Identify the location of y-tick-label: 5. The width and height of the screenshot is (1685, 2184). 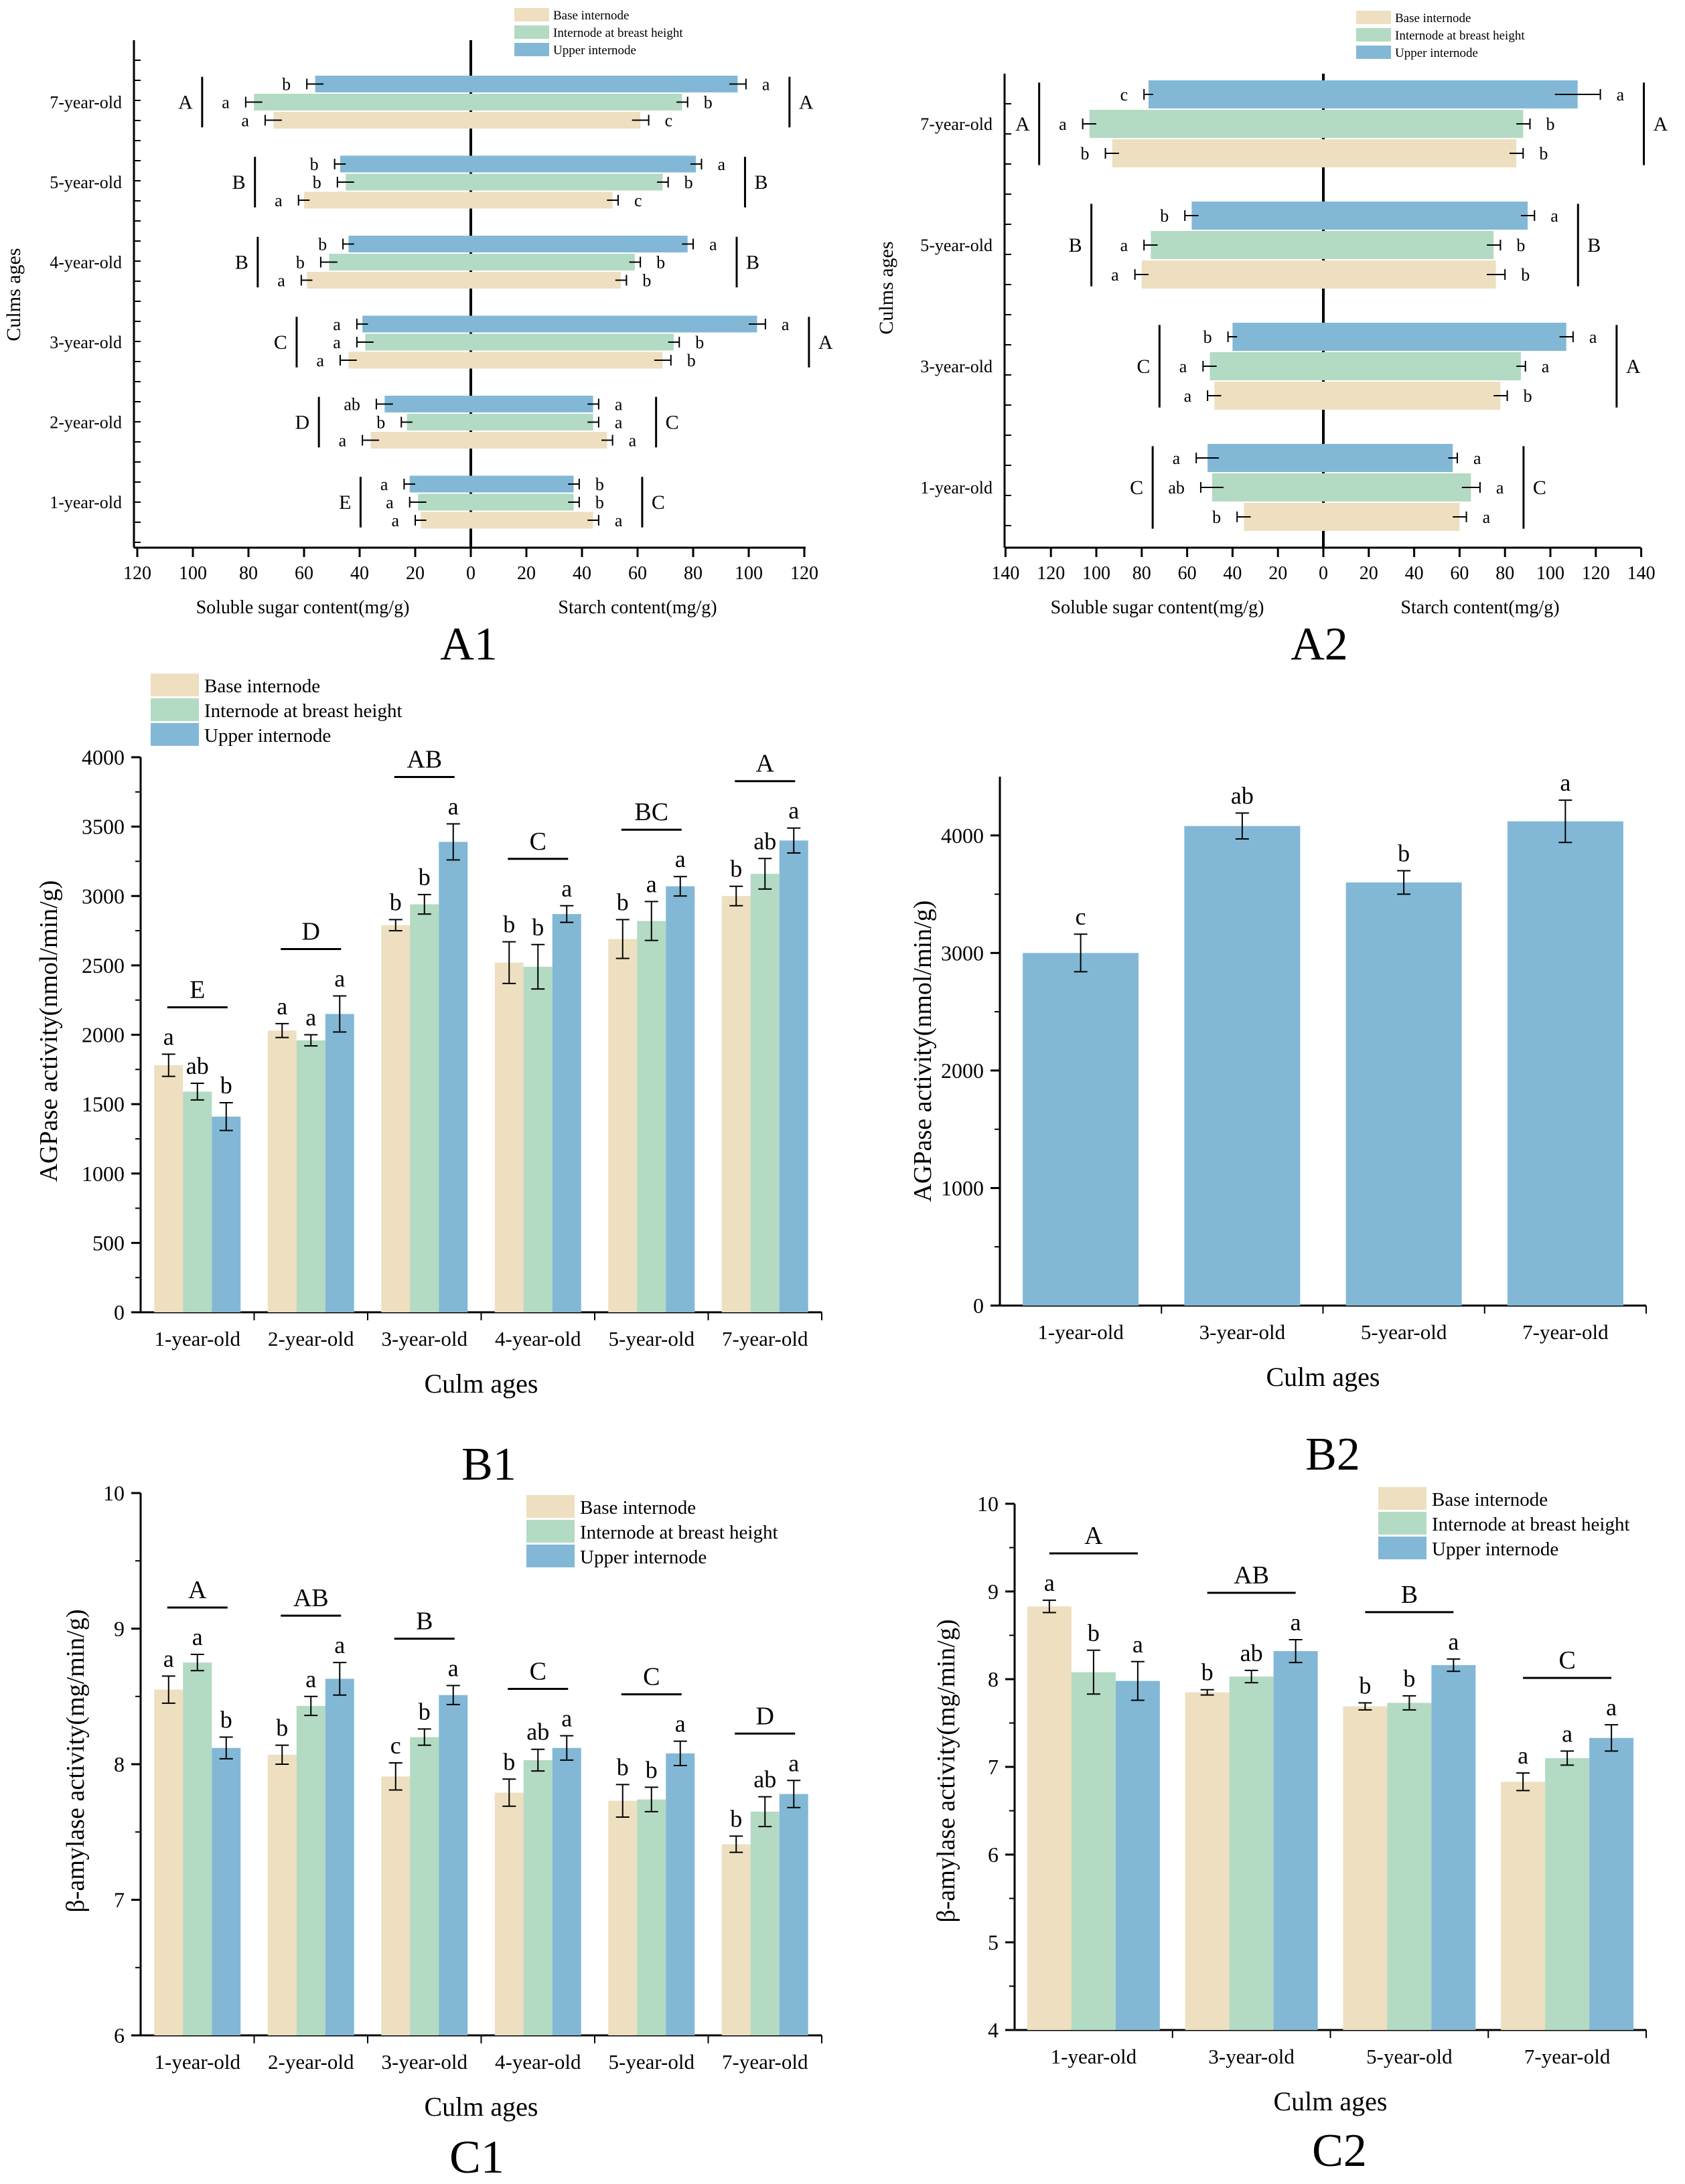
(993, 1942).